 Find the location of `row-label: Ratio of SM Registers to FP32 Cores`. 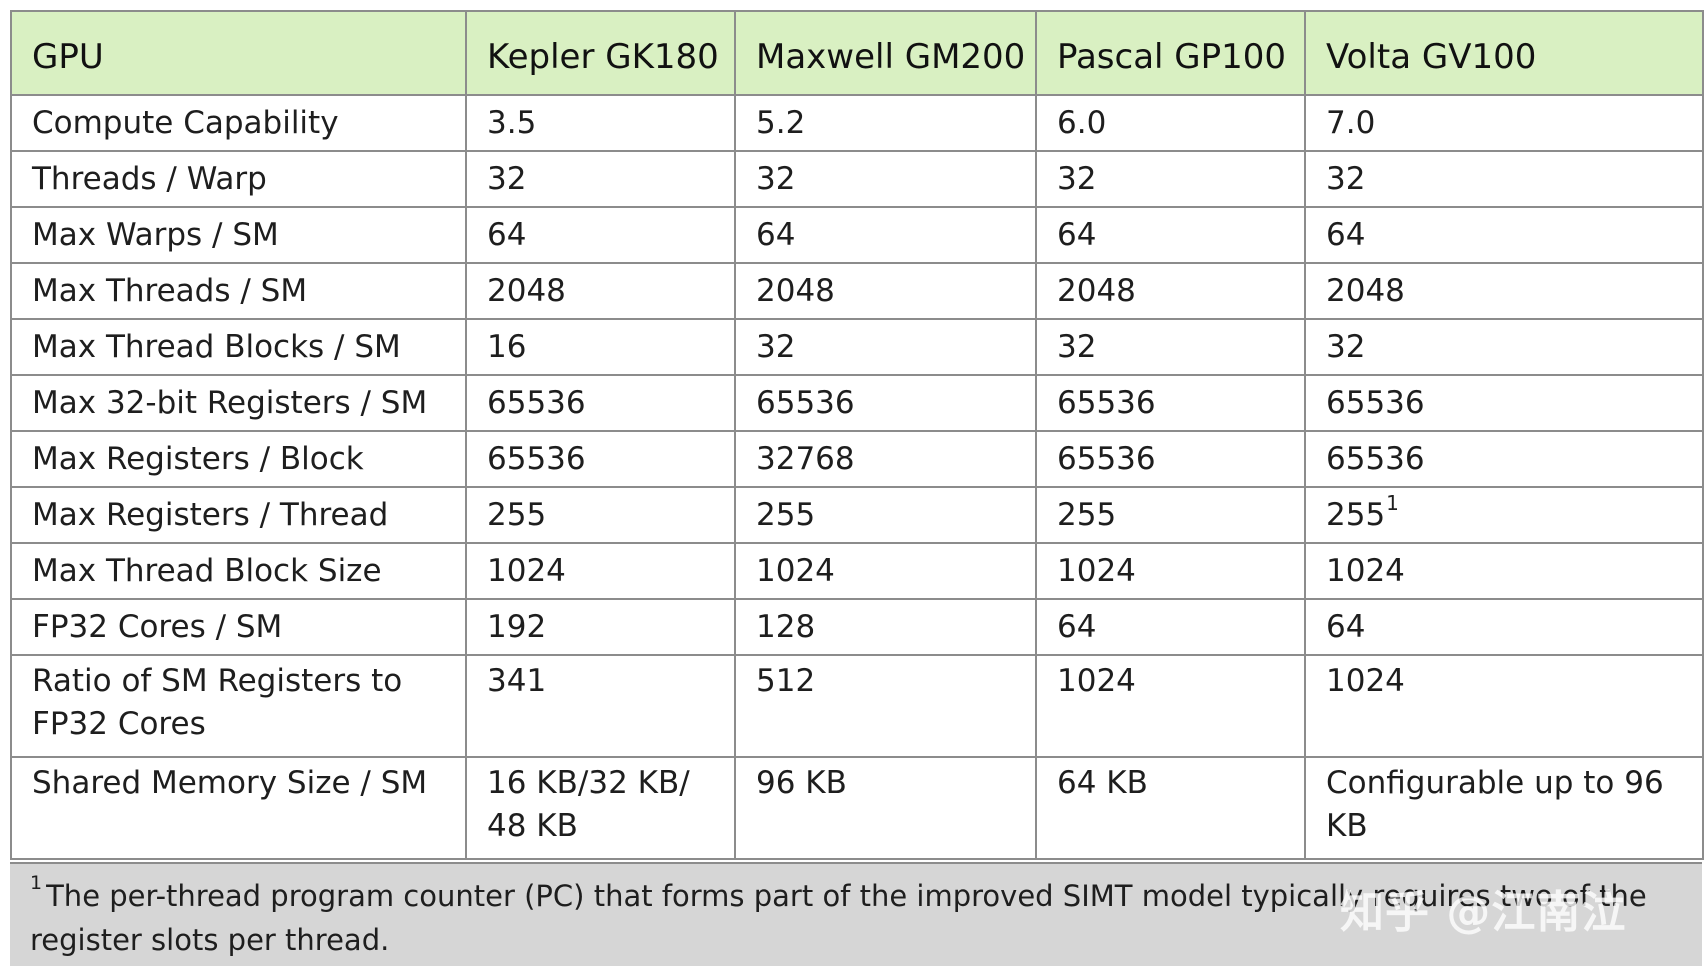

row-label: Ratio of SM Registers to FP32 Cores is located at coordinates (238, 706).